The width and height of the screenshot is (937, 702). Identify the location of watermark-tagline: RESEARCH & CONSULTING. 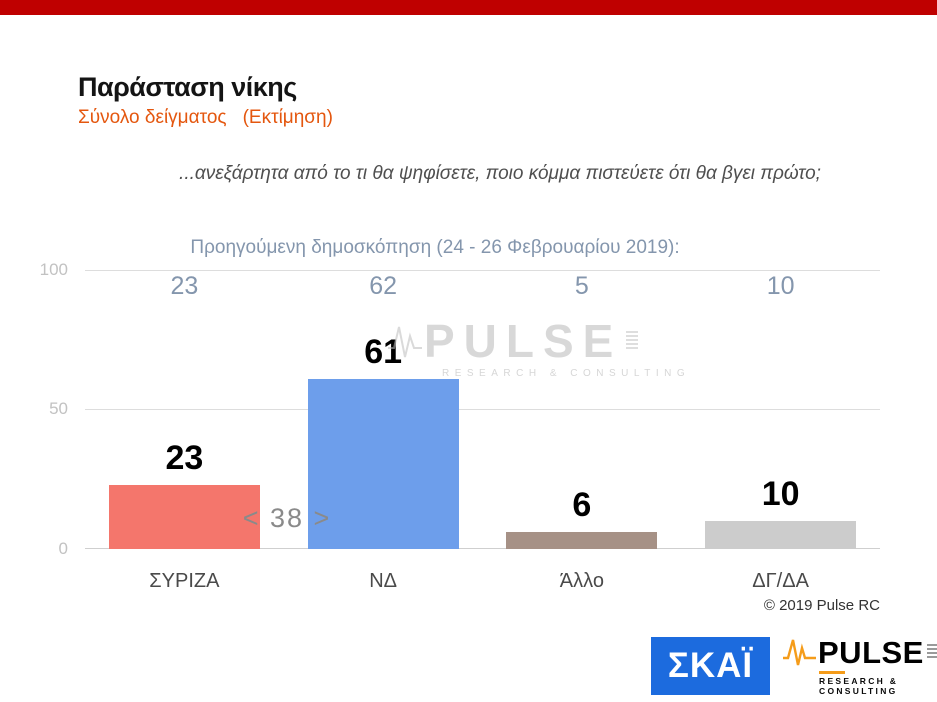
(566, 373).